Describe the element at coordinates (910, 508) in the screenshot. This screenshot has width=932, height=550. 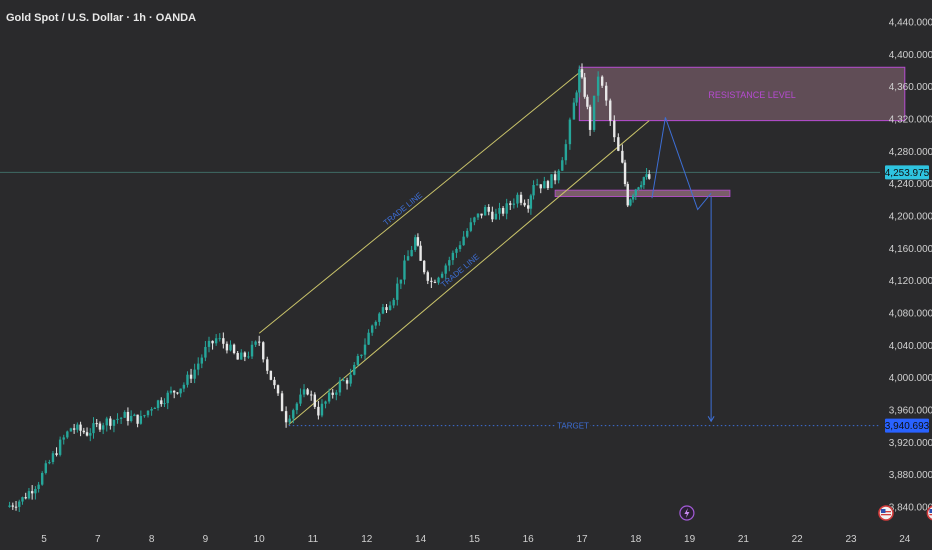
I see `y-tick-label: 3,840.000` at that location.